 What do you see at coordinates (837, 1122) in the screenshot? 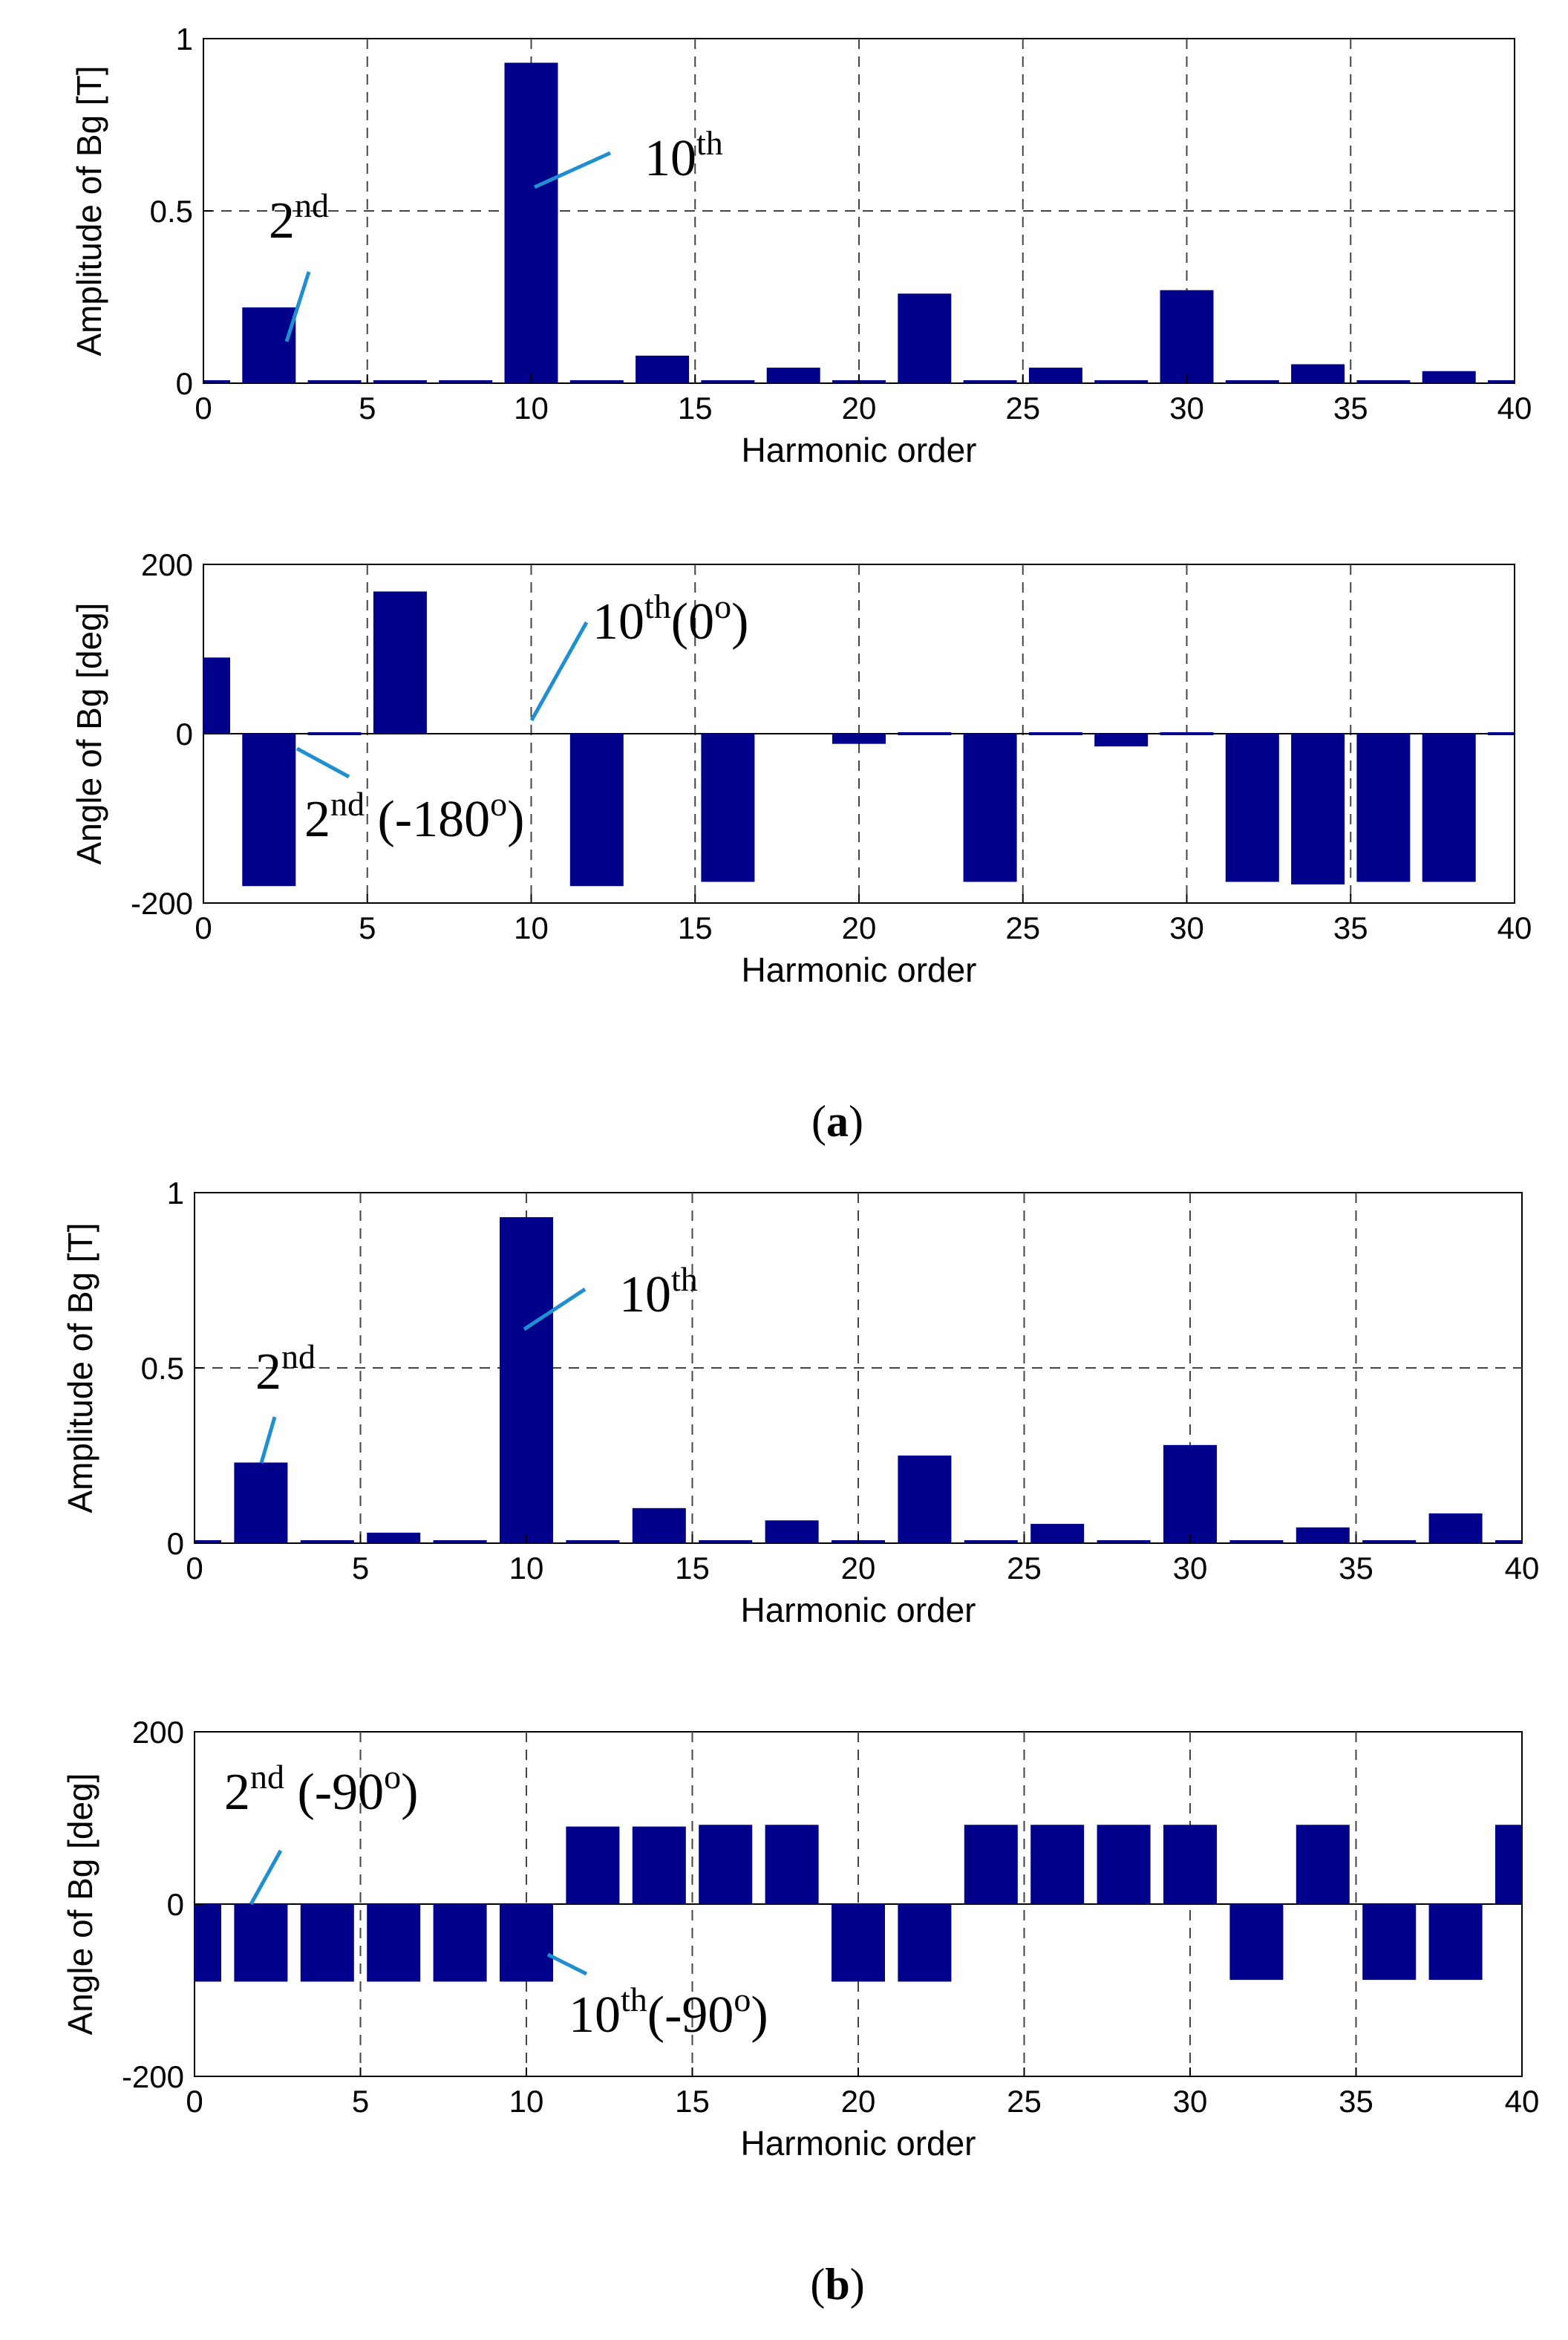
I see `caption-a: (a)` at bounding box center [837, 1122].